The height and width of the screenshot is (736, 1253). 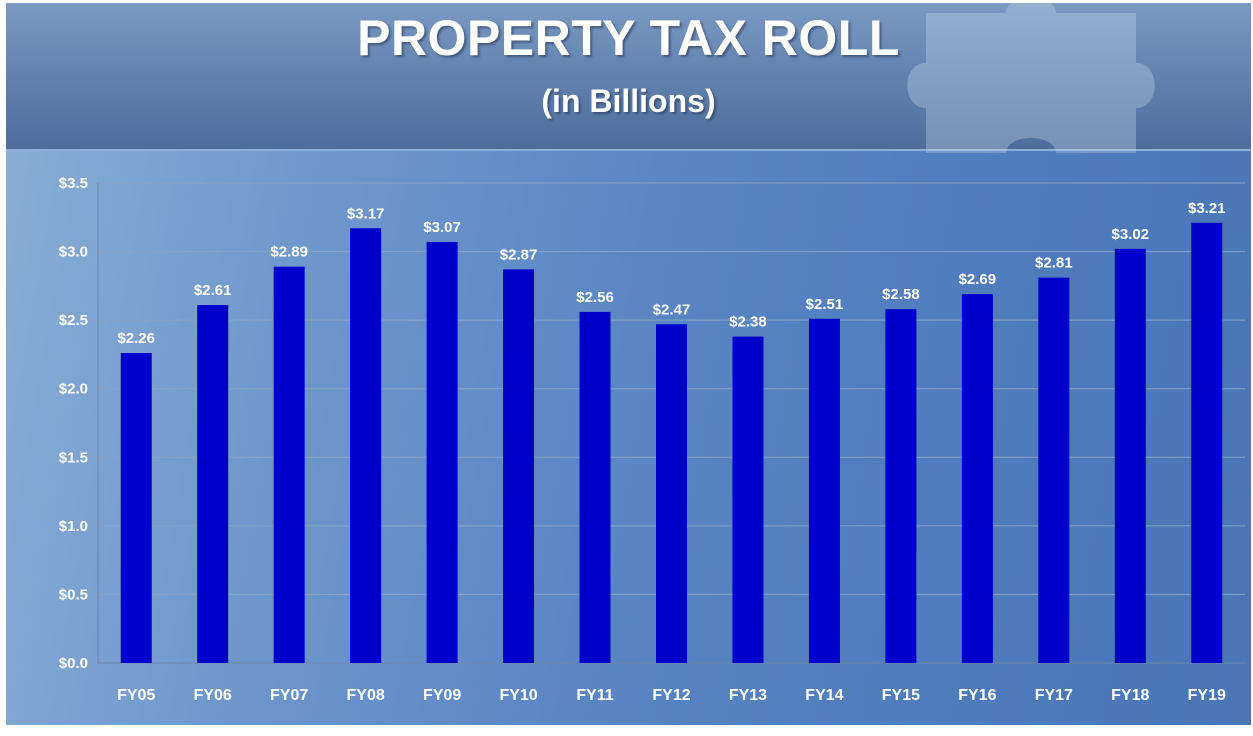 I want to click on x-tick-label: FY13, so click(x=748, y=695).